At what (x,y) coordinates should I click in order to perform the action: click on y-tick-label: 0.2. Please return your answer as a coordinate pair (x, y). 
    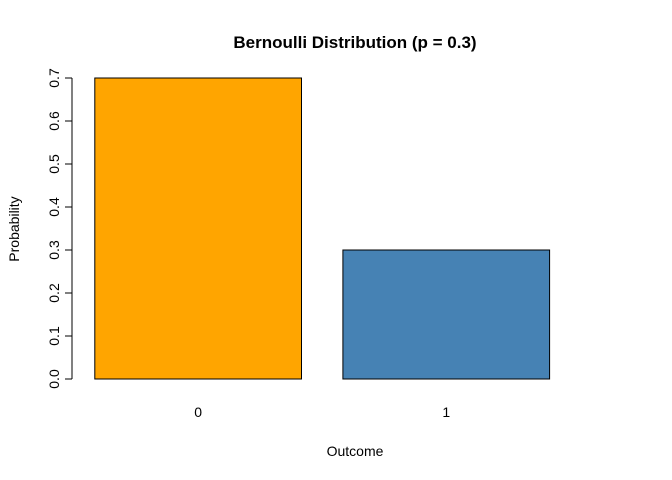
    Looking at the image, I should click on (54, 293).